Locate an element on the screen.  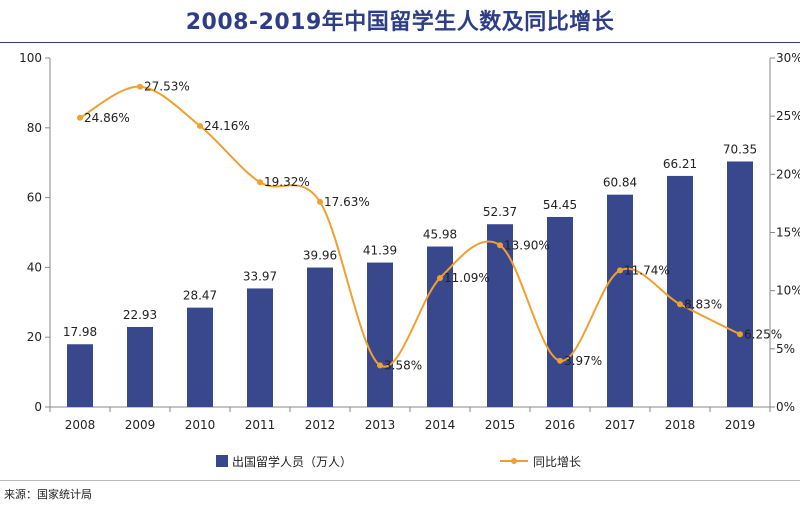
footer-divider is located at coordinates (400, 480).